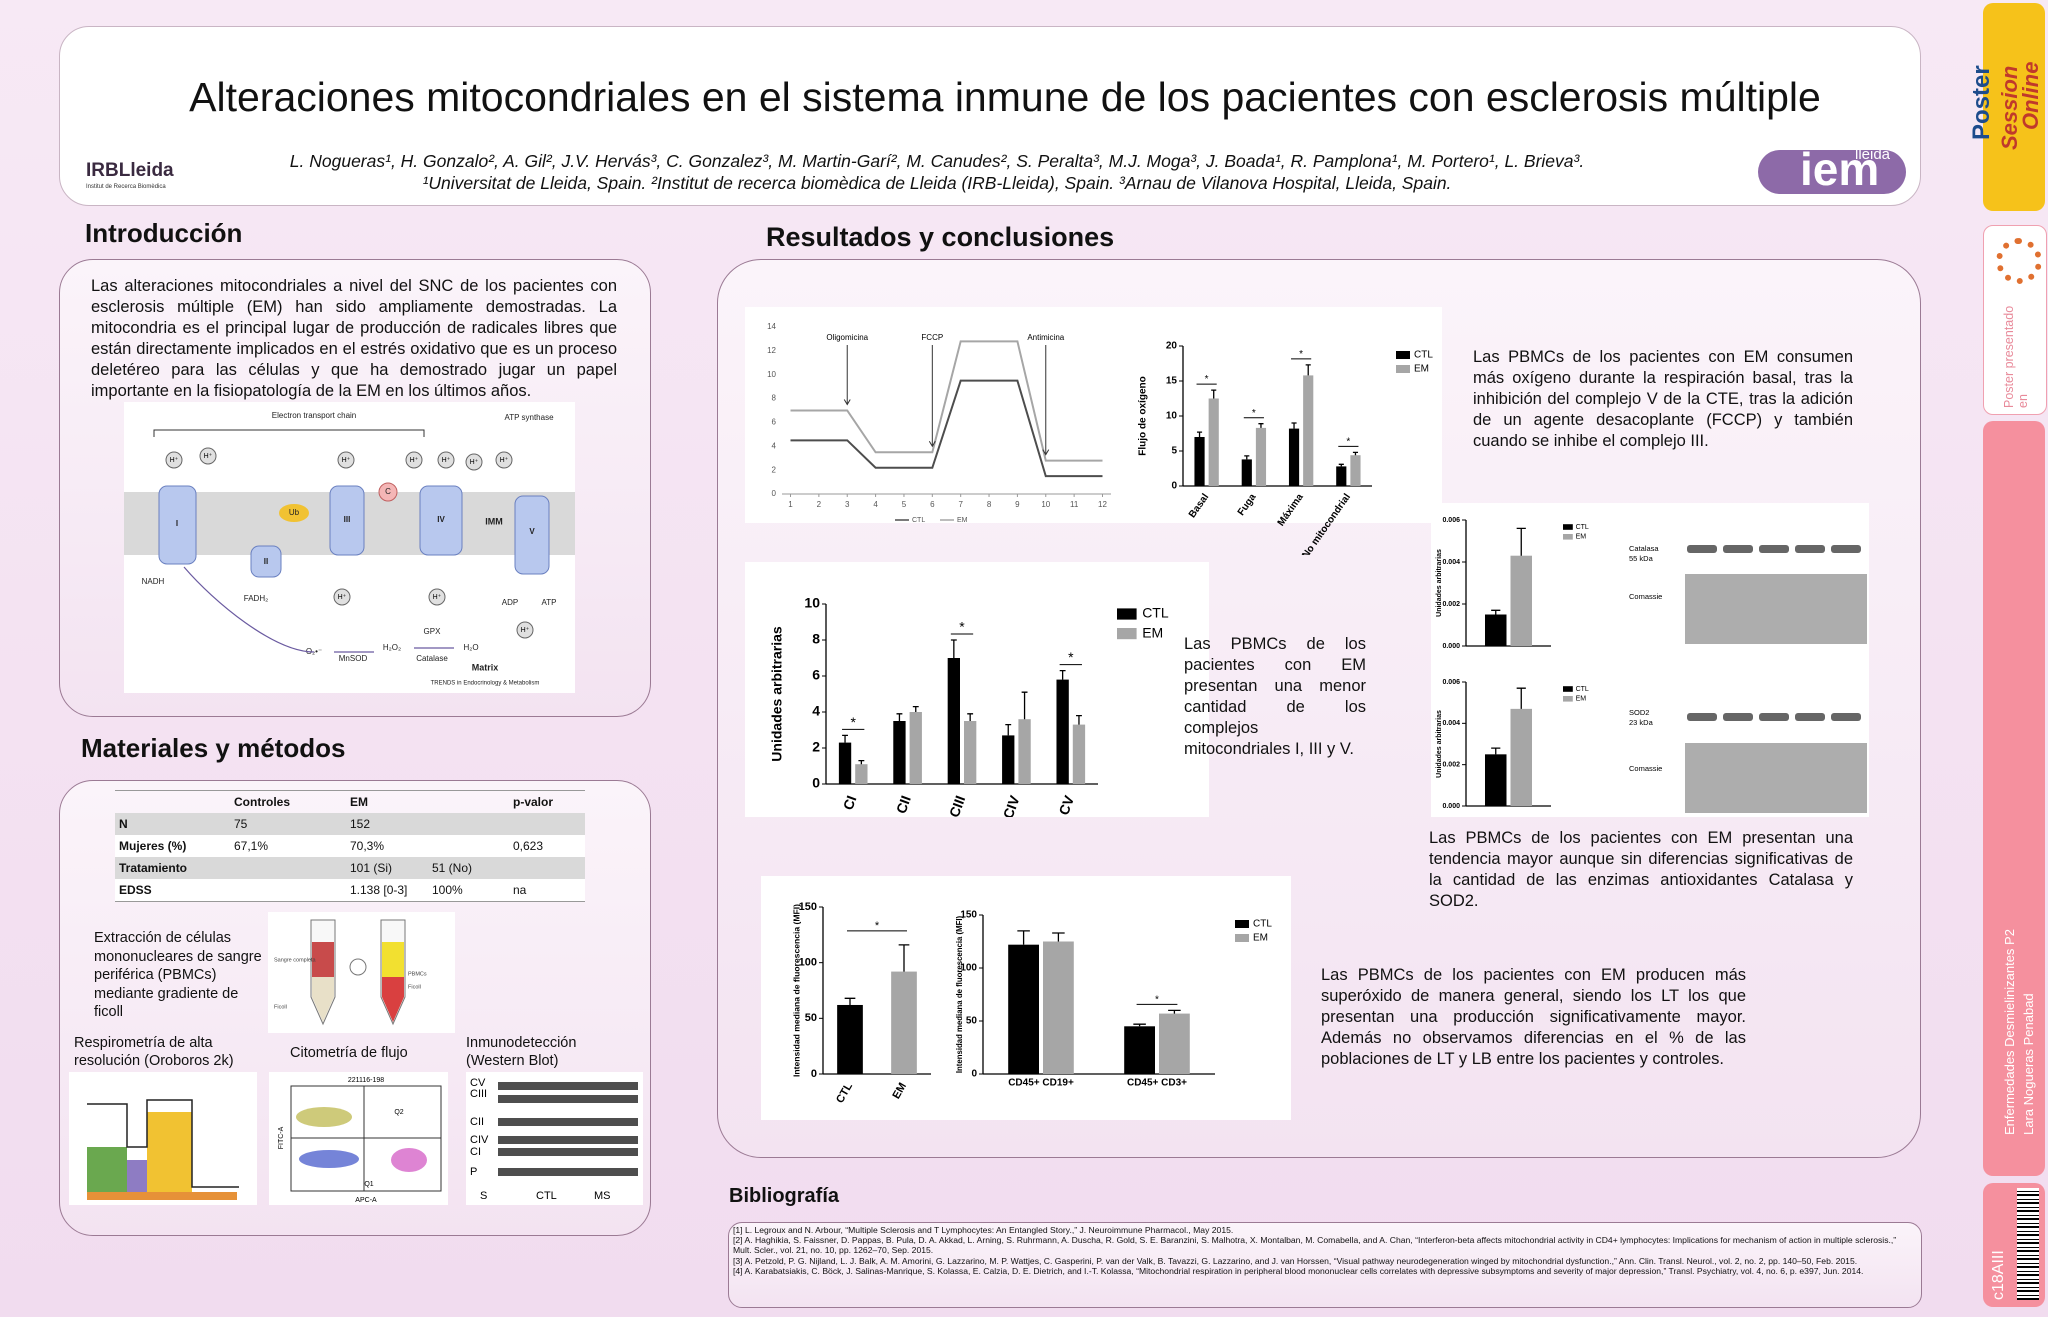  I want to click on y-tick-label: 0.002, so click(1451, 604).